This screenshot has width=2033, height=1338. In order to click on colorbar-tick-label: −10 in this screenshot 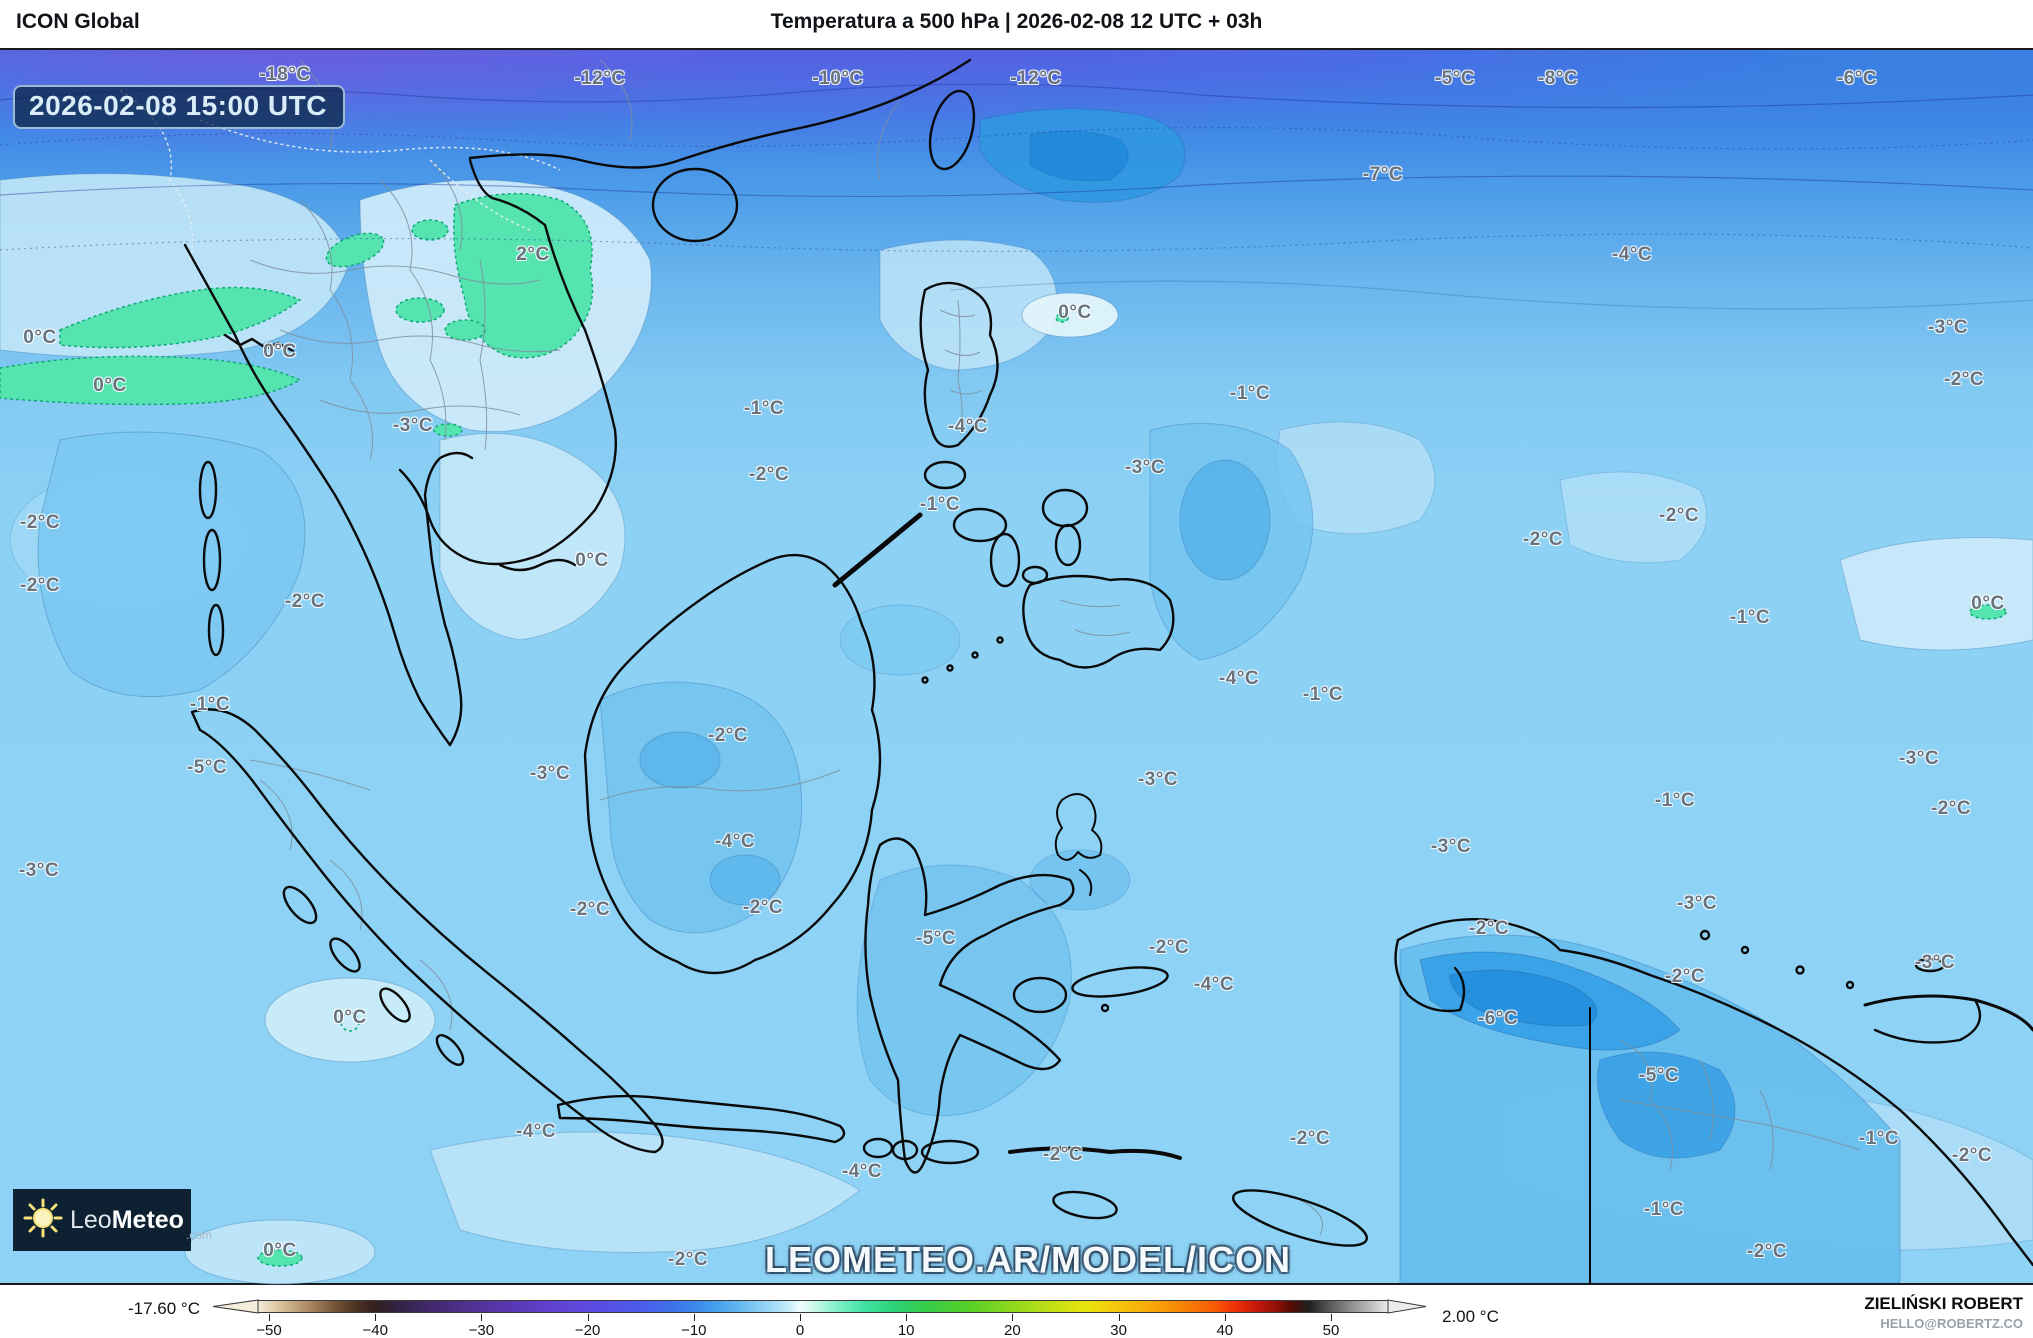, I will do `click(694, 1330)`.